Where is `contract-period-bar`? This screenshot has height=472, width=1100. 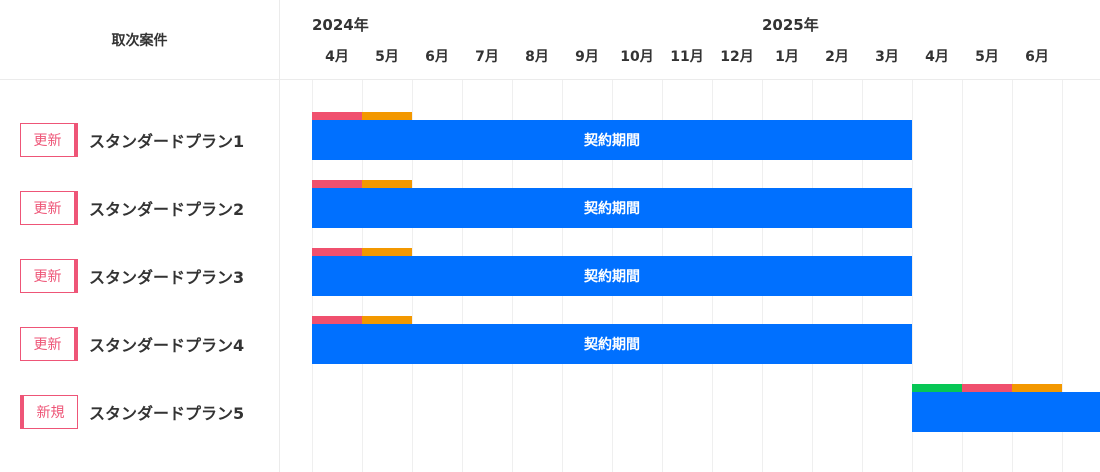
contract-period-bar is located at coordinates (1006, 412).